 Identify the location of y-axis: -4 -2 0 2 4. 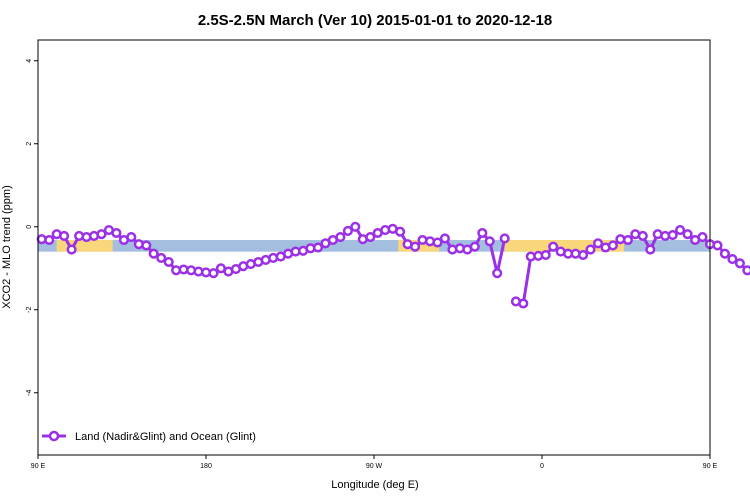
(32, 227).